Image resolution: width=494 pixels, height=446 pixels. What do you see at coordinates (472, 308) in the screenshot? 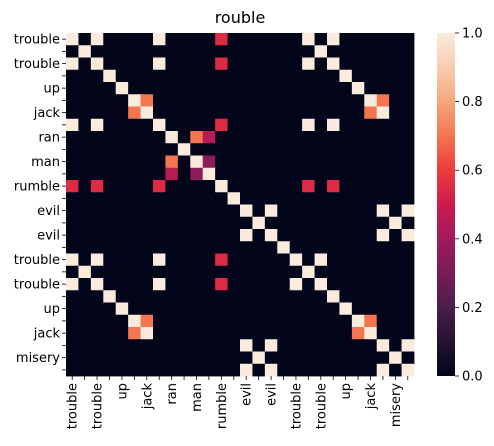
I see `colorbar-tick-label: 0.2` at bounding box center [472, 308].